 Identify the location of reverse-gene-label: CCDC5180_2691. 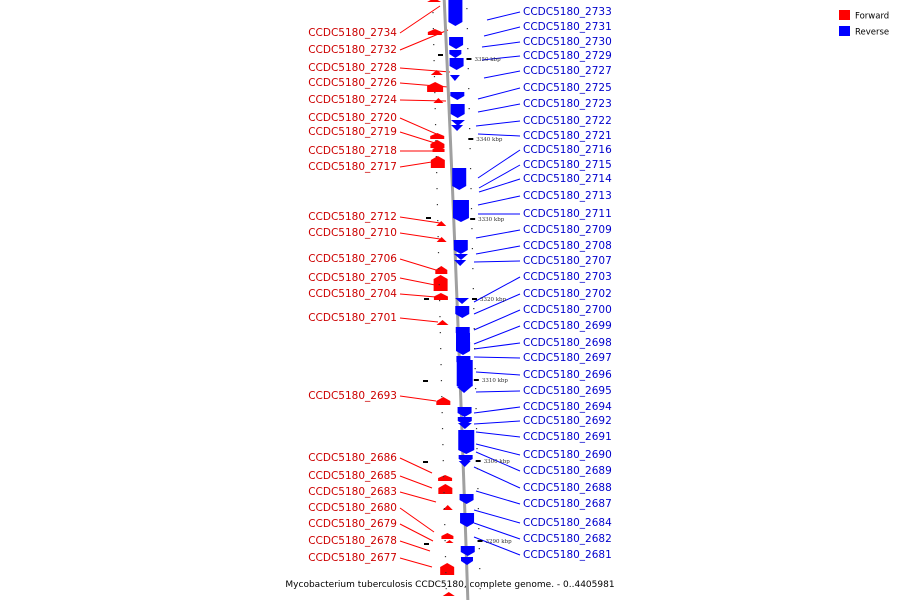
(567, 437).